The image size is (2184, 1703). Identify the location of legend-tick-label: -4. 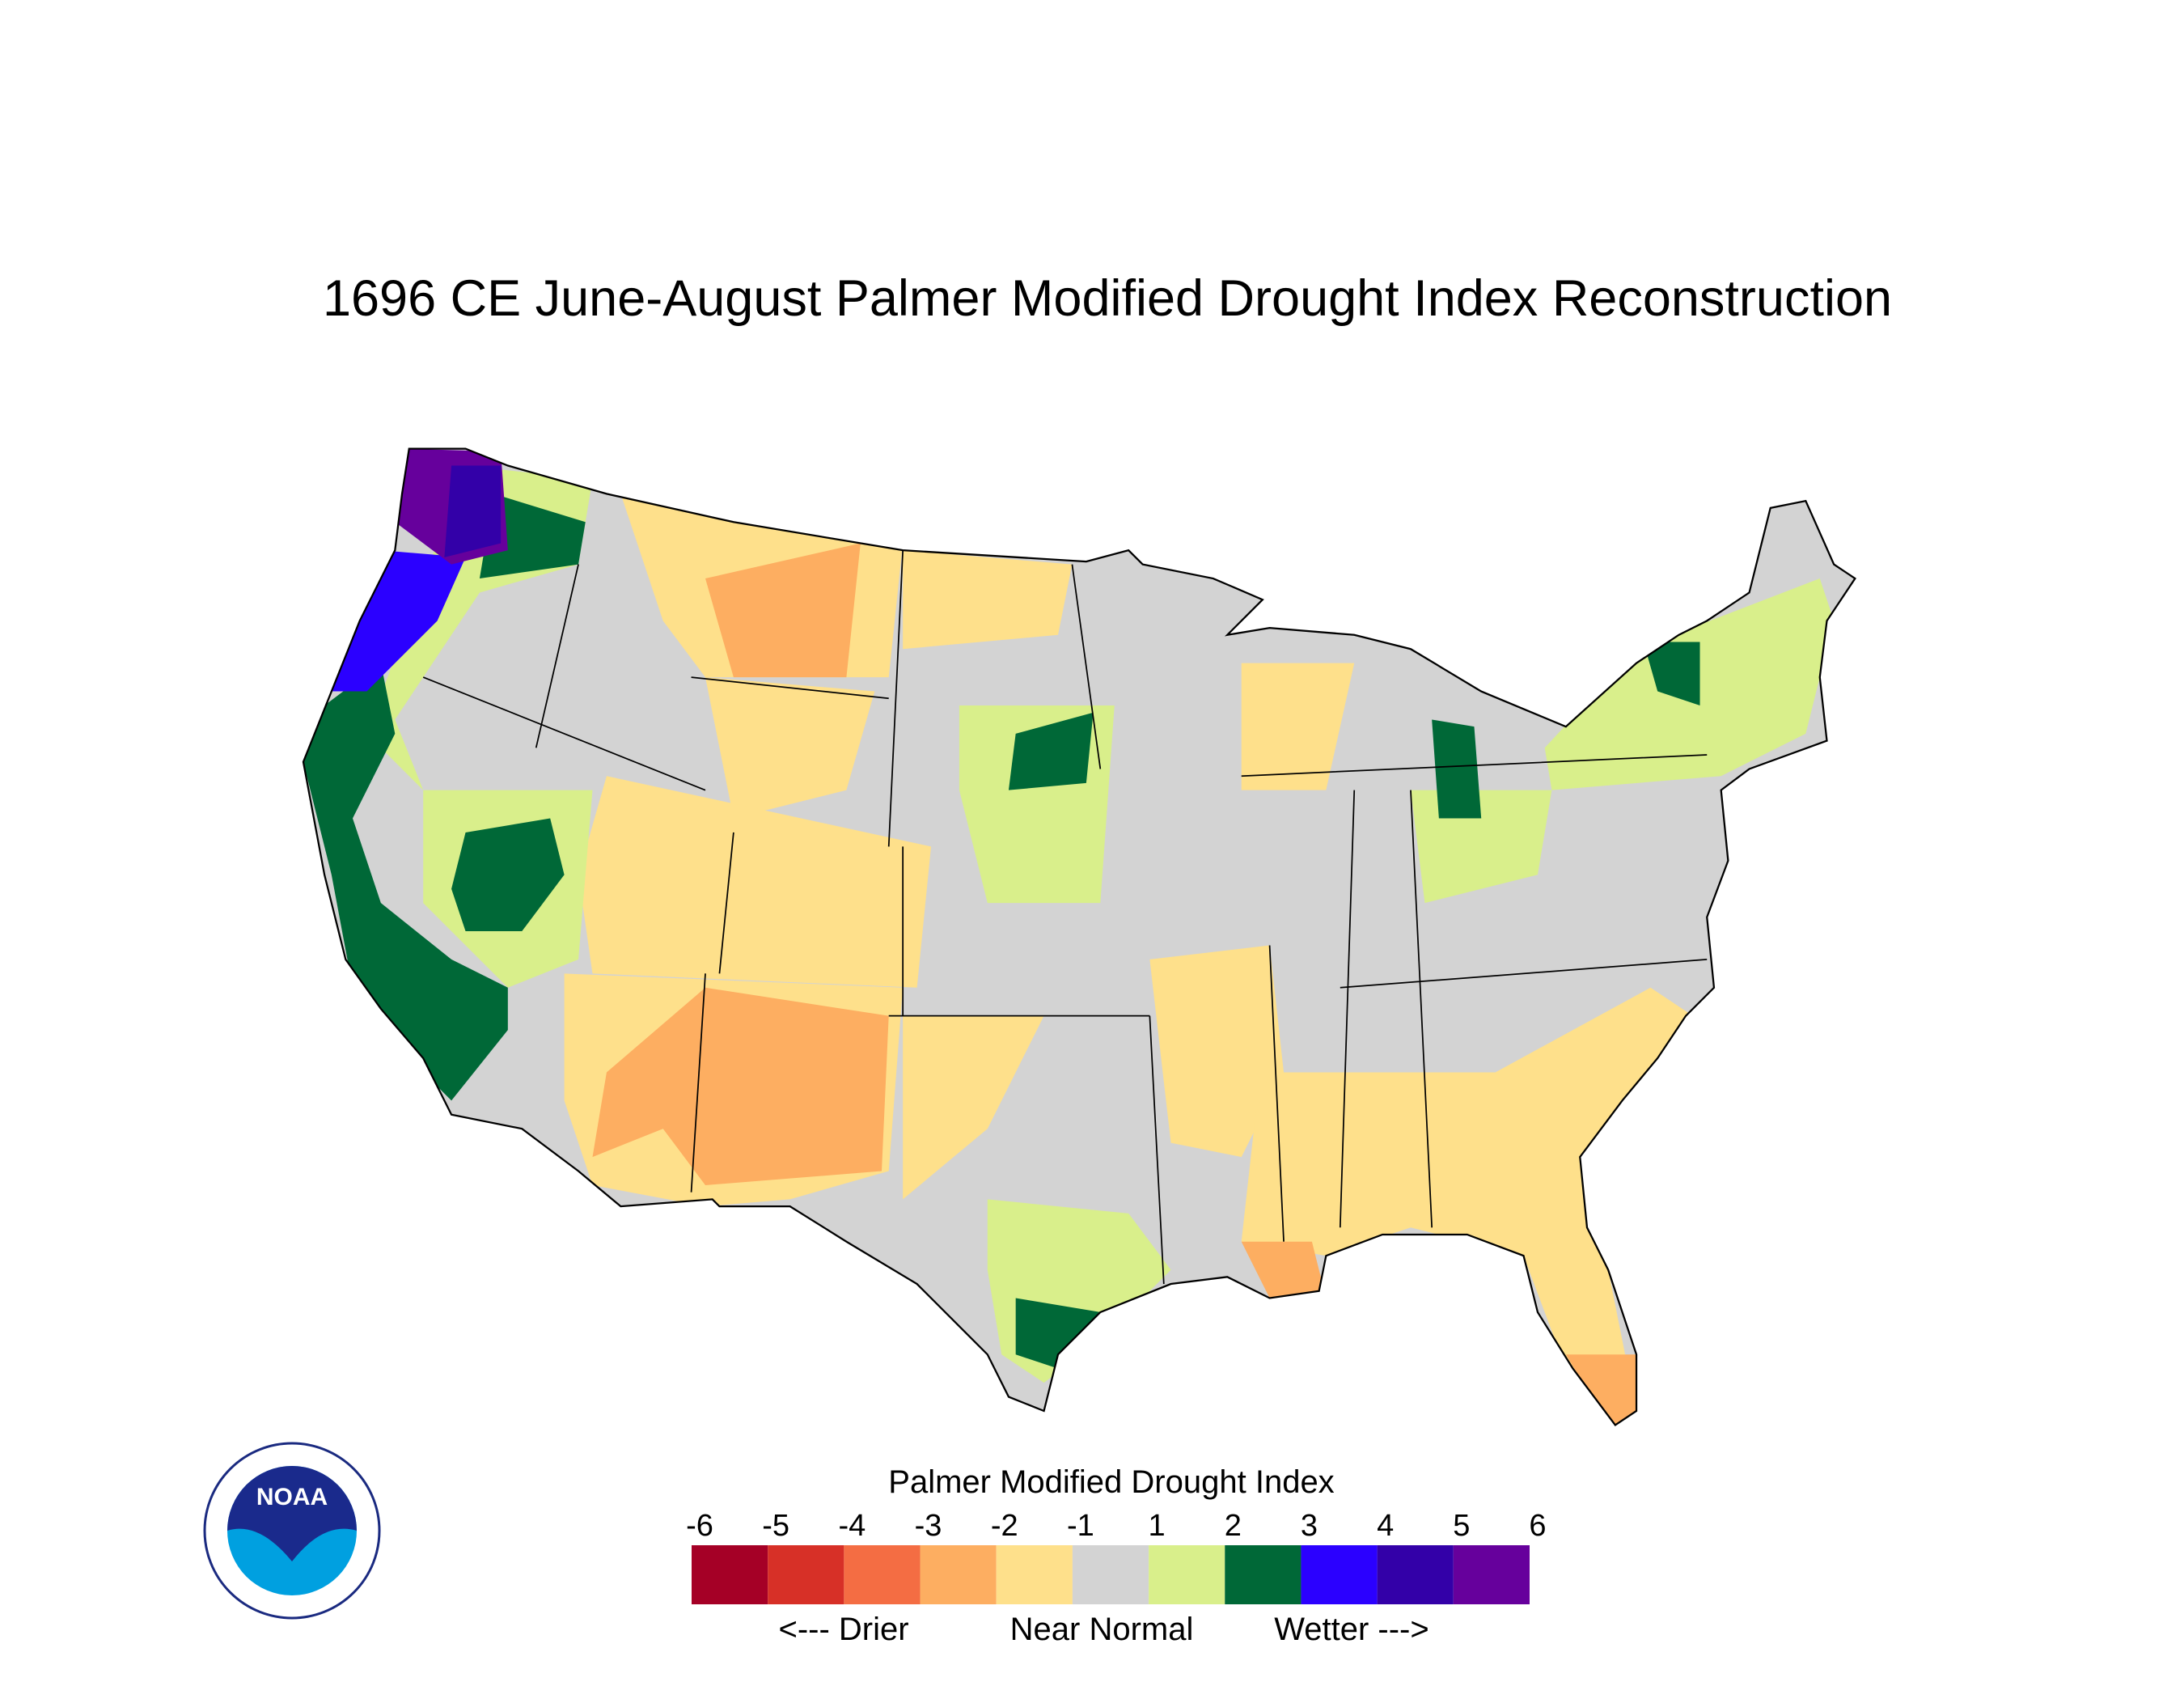
(852, 1526).